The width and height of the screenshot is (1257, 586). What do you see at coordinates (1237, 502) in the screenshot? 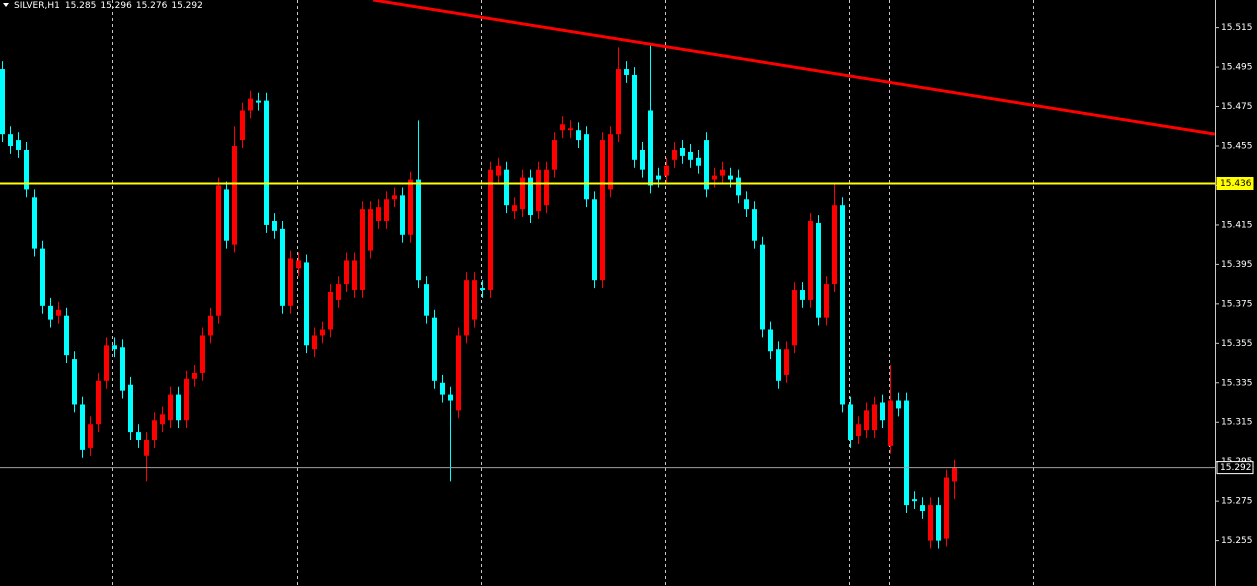
I see `y-tick-label: 15.275` at bounding box center [1237, 502].